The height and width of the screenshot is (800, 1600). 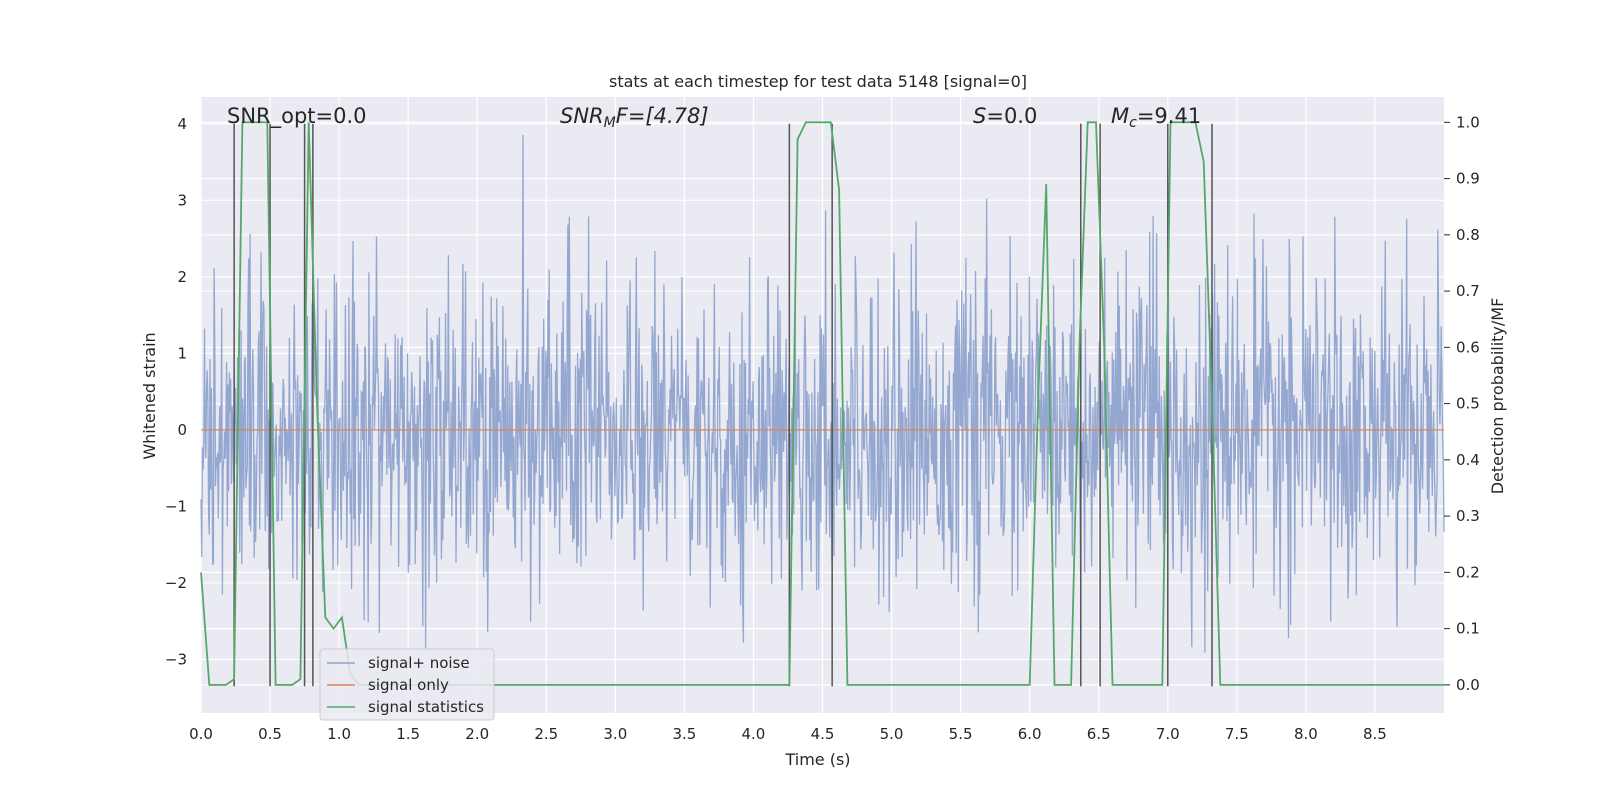 What do you see at coordinates (1306, 734) in the screenshot?
I see `x-tick-label: 8.0` at bounding box center [1306, 734].